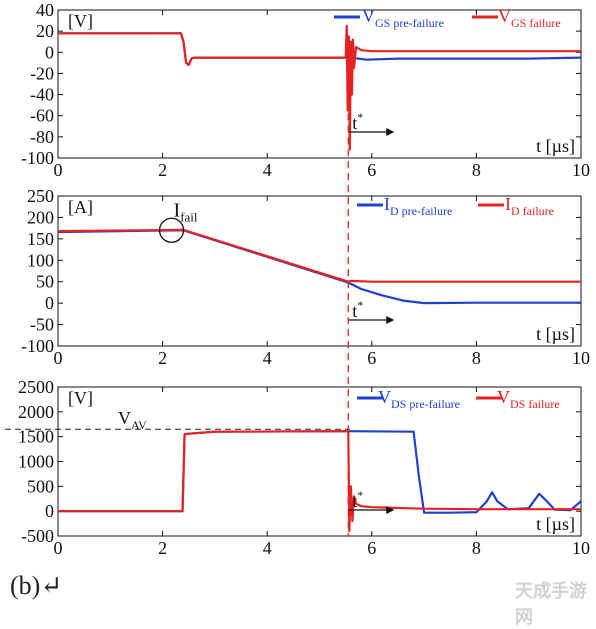 This screenshot has height=629, width=596. Describe the element at coordinates (80, 21) in the screenshot. I see `top-unit-label: [V]` at that location.